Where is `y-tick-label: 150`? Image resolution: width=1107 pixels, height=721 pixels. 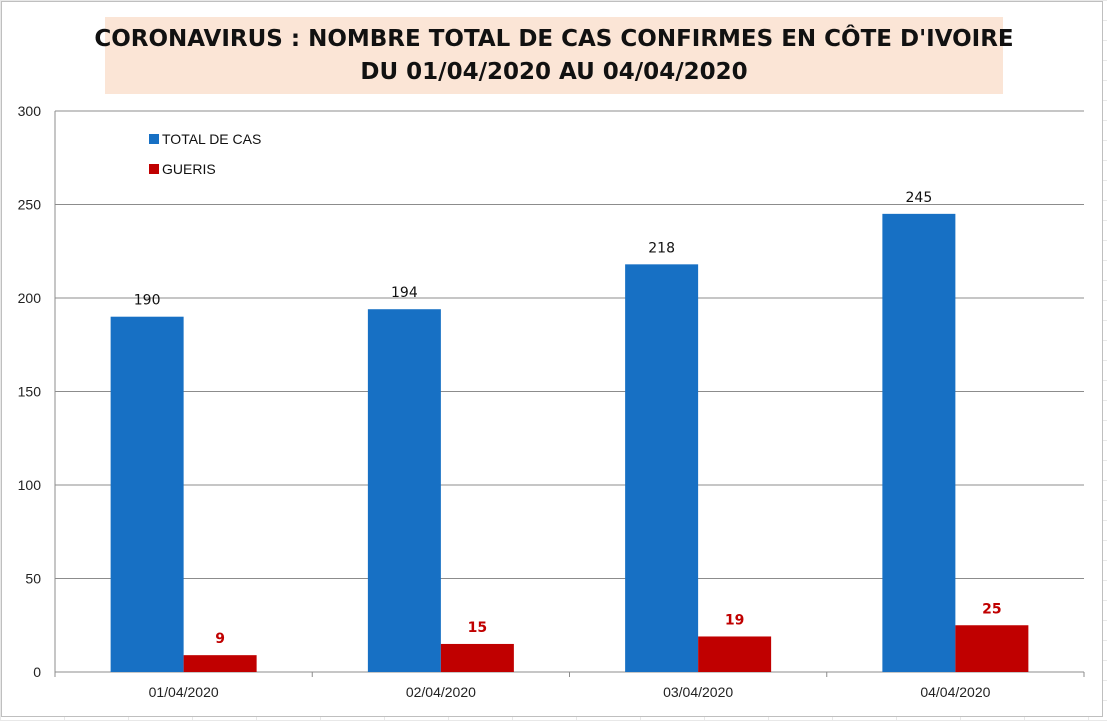
y-tick-label: 150 is located at coordinates (30, 392).